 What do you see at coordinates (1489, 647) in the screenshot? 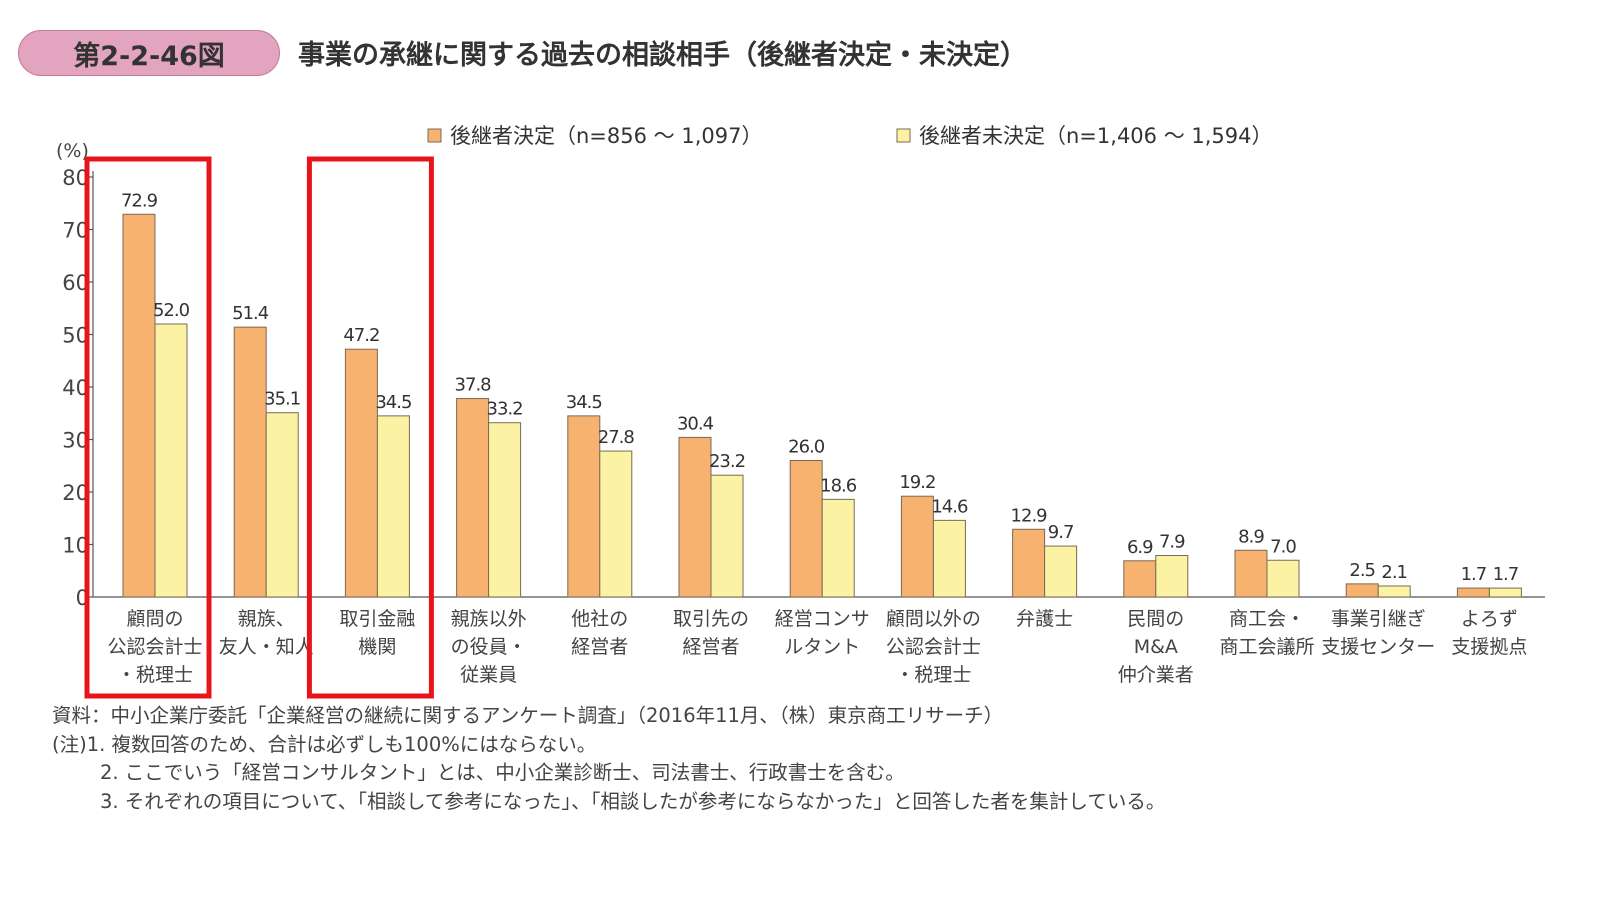
I see `x-tick-label: 支援拠点` at bounding box center [1489, 647].